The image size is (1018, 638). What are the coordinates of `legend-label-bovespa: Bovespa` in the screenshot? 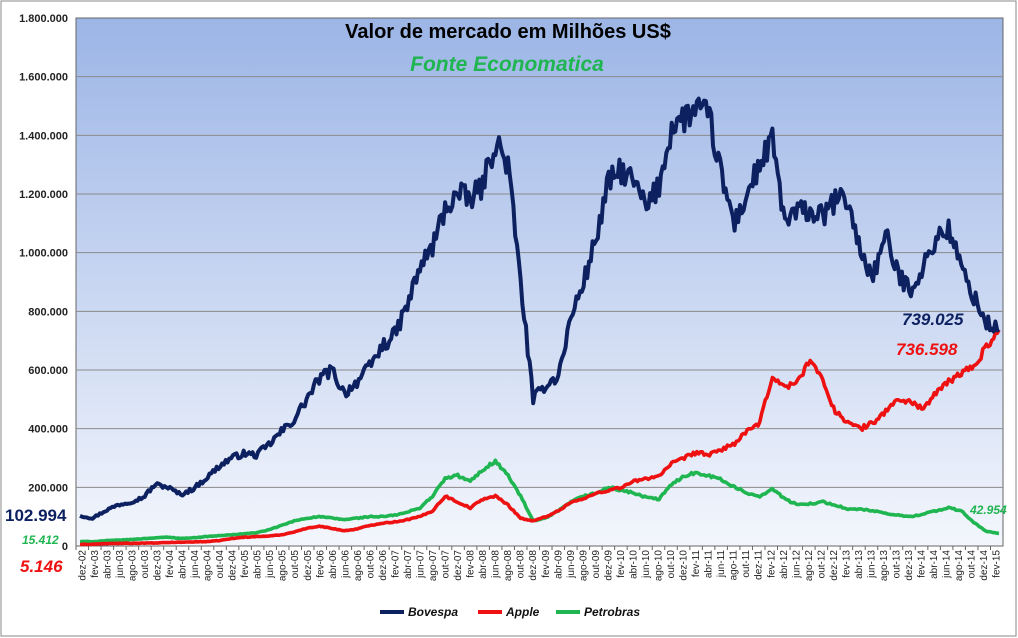 It's located at (433, 612).